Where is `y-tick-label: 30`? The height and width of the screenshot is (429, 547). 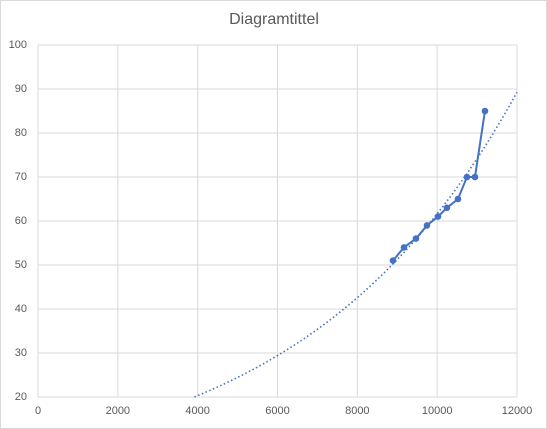 y-tick-label: 30 is located at coordinates (21, 353).